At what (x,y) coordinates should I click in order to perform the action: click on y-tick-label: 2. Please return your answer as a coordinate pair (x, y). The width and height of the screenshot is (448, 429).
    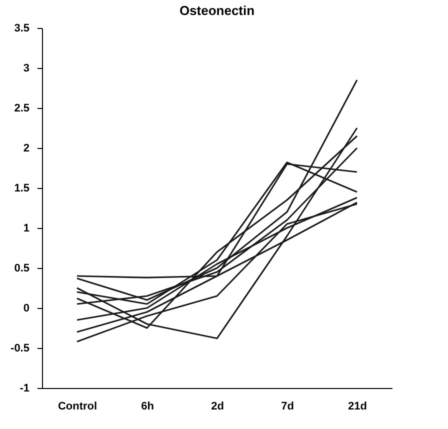
    Looking at the image, I should click on (26, 148).